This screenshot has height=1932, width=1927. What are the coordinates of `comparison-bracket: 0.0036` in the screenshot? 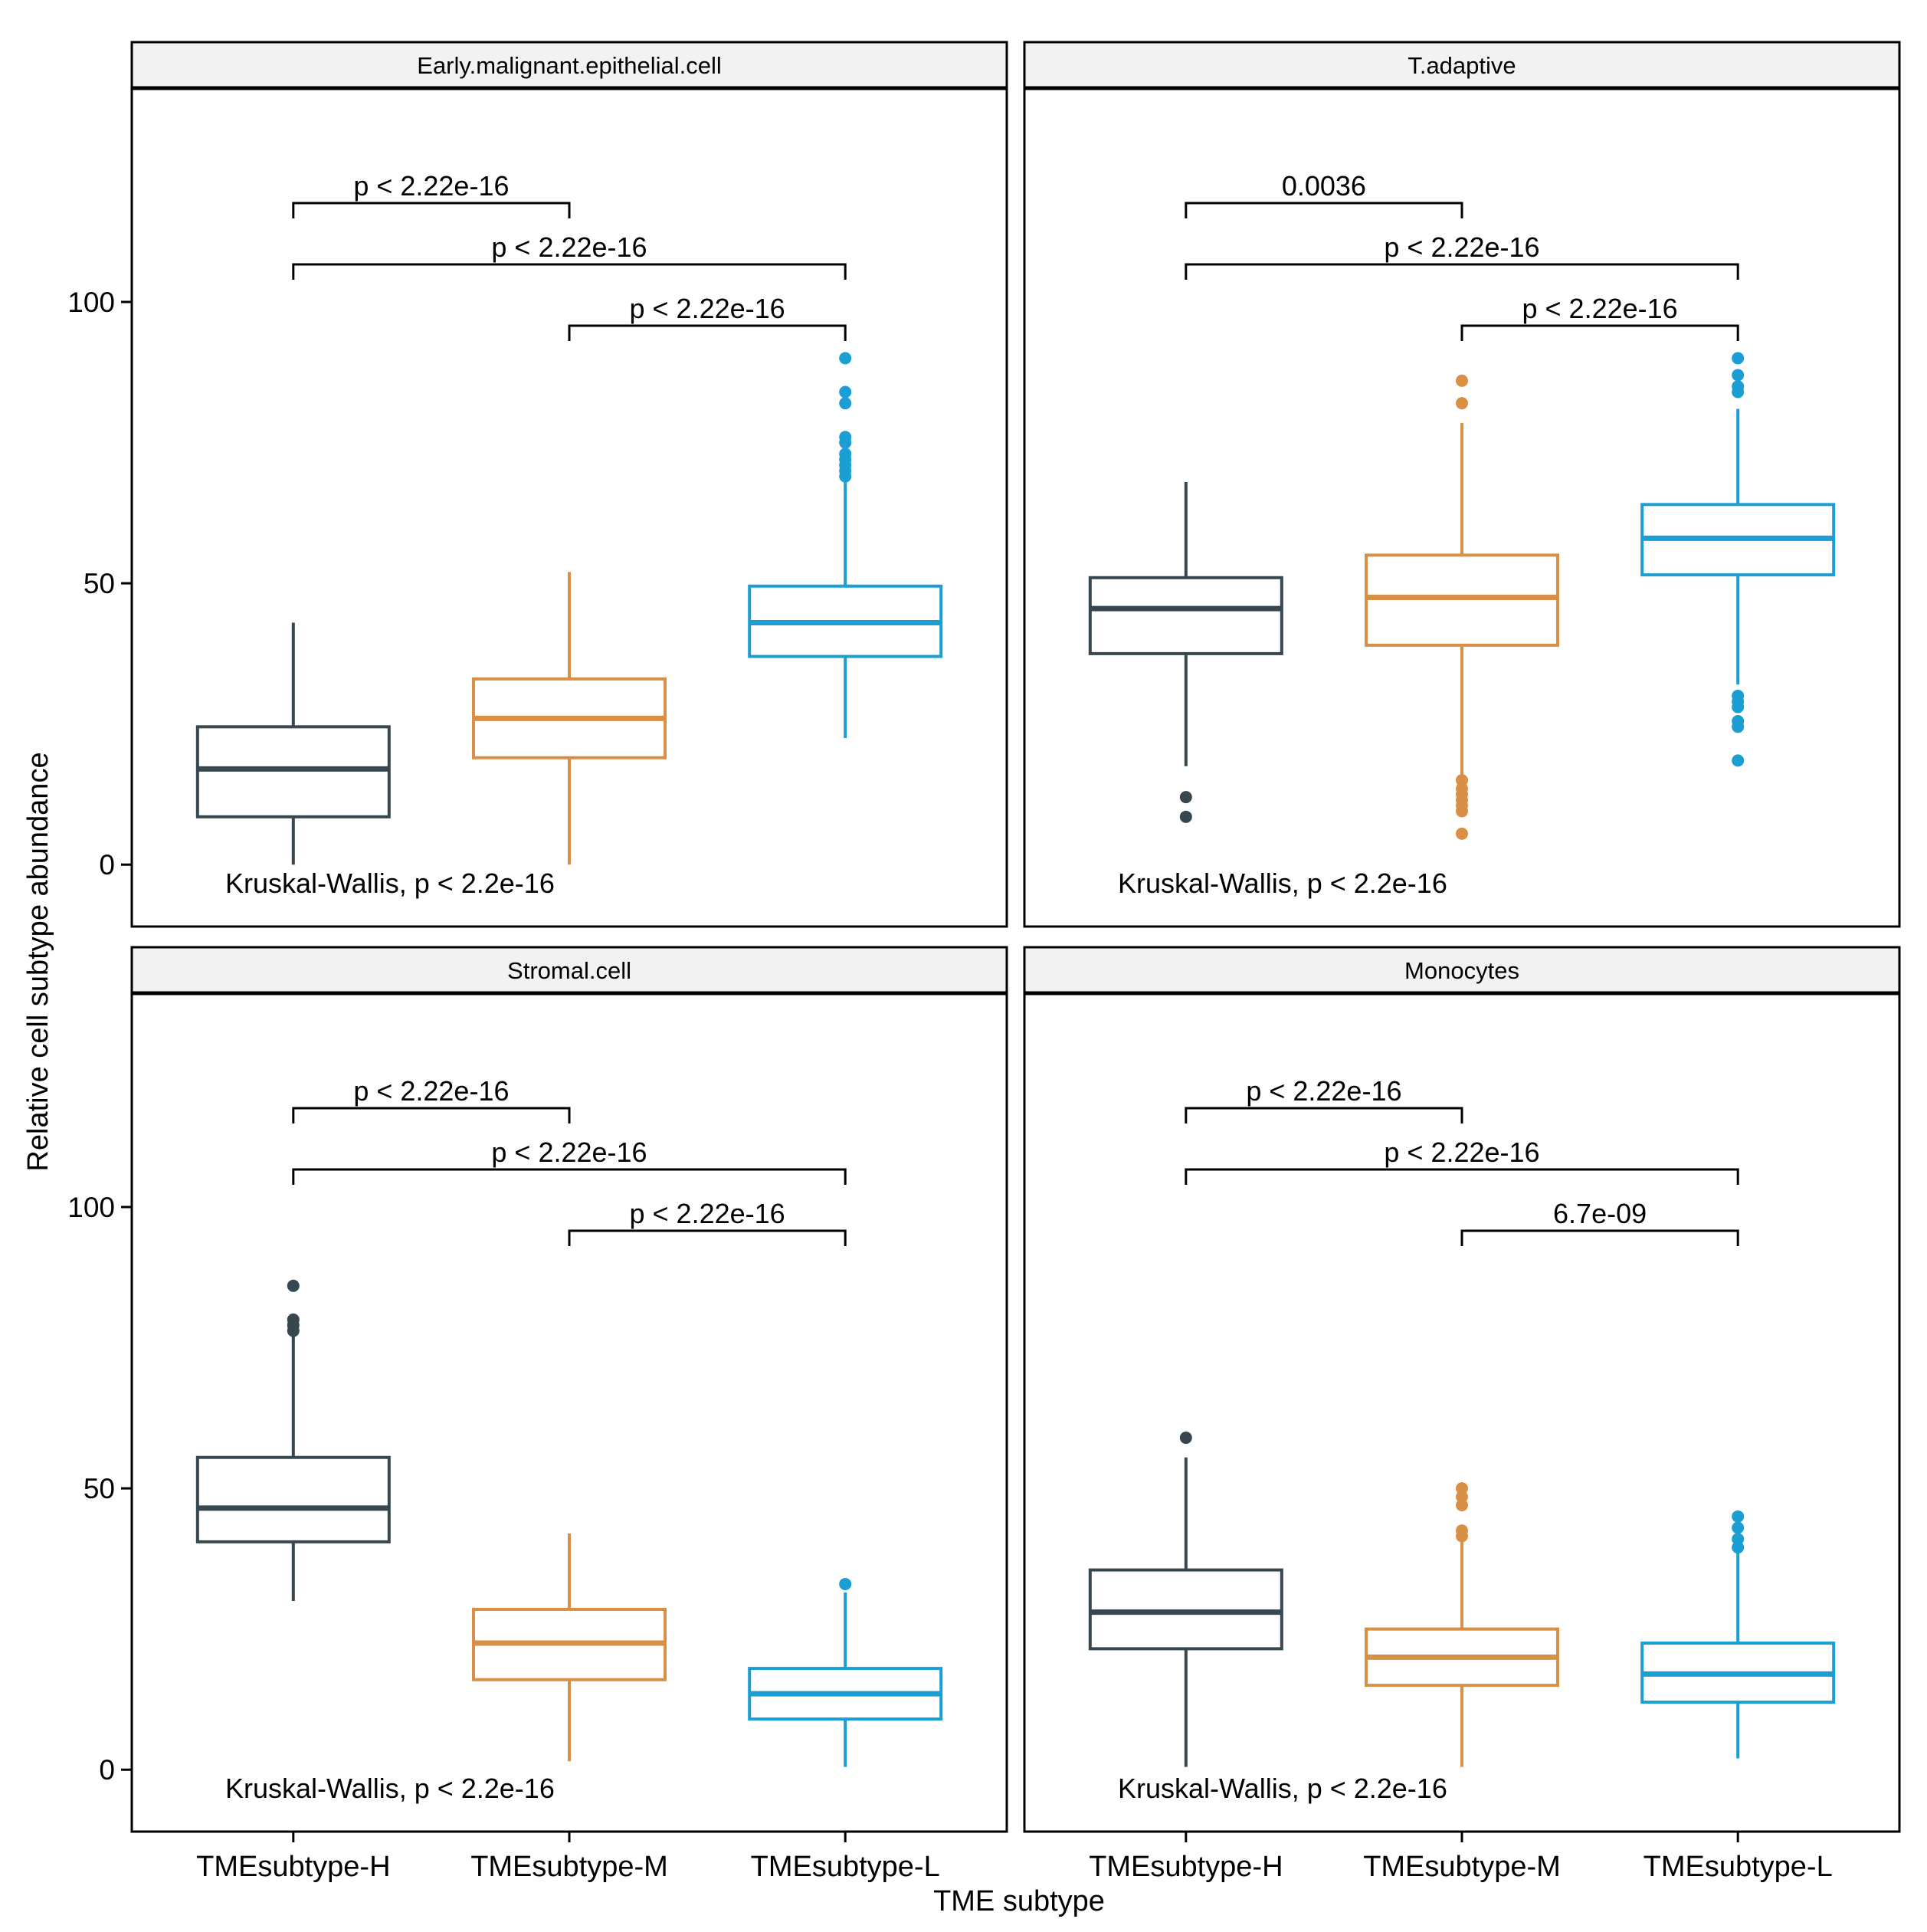 It's located at (1324, 194).